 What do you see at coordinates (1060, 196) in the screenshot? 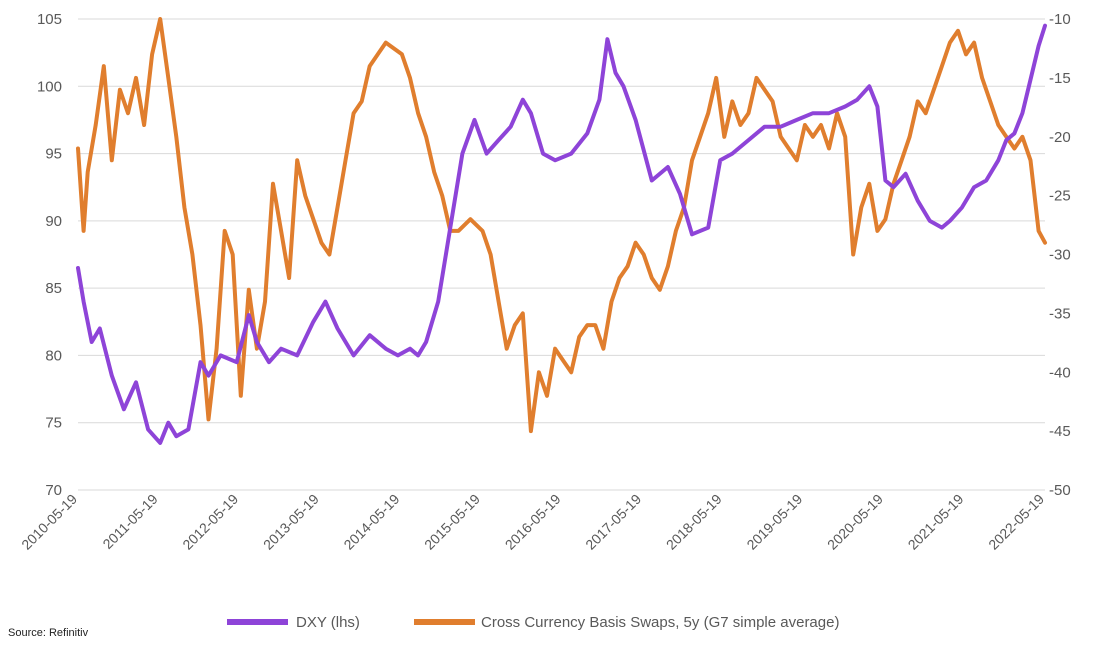
I see `right-tick-label: -25` at bounding box center [1060, 196].